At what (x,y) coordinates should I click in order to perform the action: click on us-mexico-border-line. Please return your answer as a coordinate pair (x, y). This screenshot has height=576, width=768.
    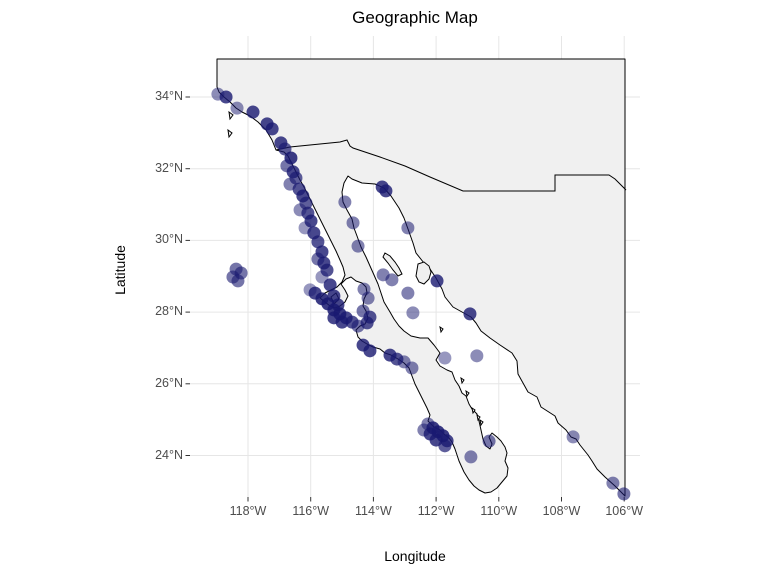
    Looking at the image, I should click on (451, 165).